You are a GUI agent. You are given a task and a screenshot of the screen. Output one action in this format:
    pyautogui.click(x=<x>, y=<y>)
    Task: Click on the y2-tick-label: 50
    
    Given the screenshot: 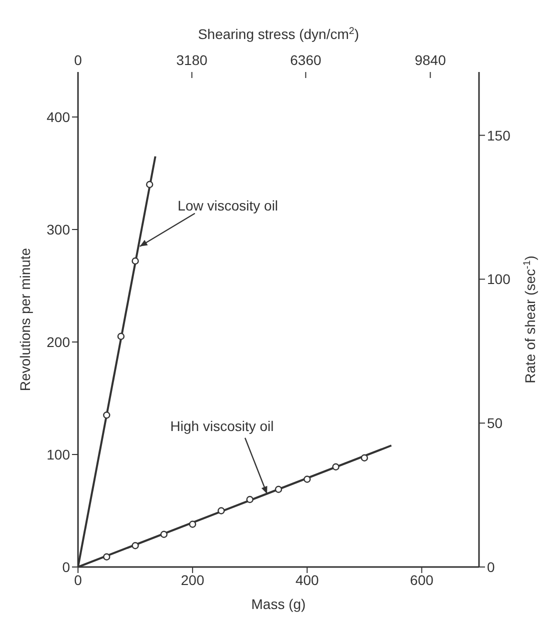 What is the action you would take?
    pyautogui.click(x=495, y=423)
    